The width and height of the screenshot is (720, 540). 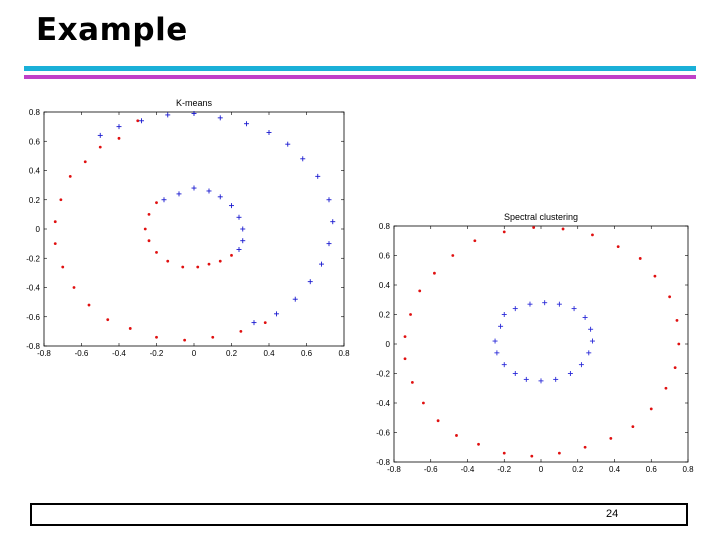 What do you see at coordinates (194, 353) in the screenshot?
I see `x-tick-label: 0` at bounding box center [194, 353].